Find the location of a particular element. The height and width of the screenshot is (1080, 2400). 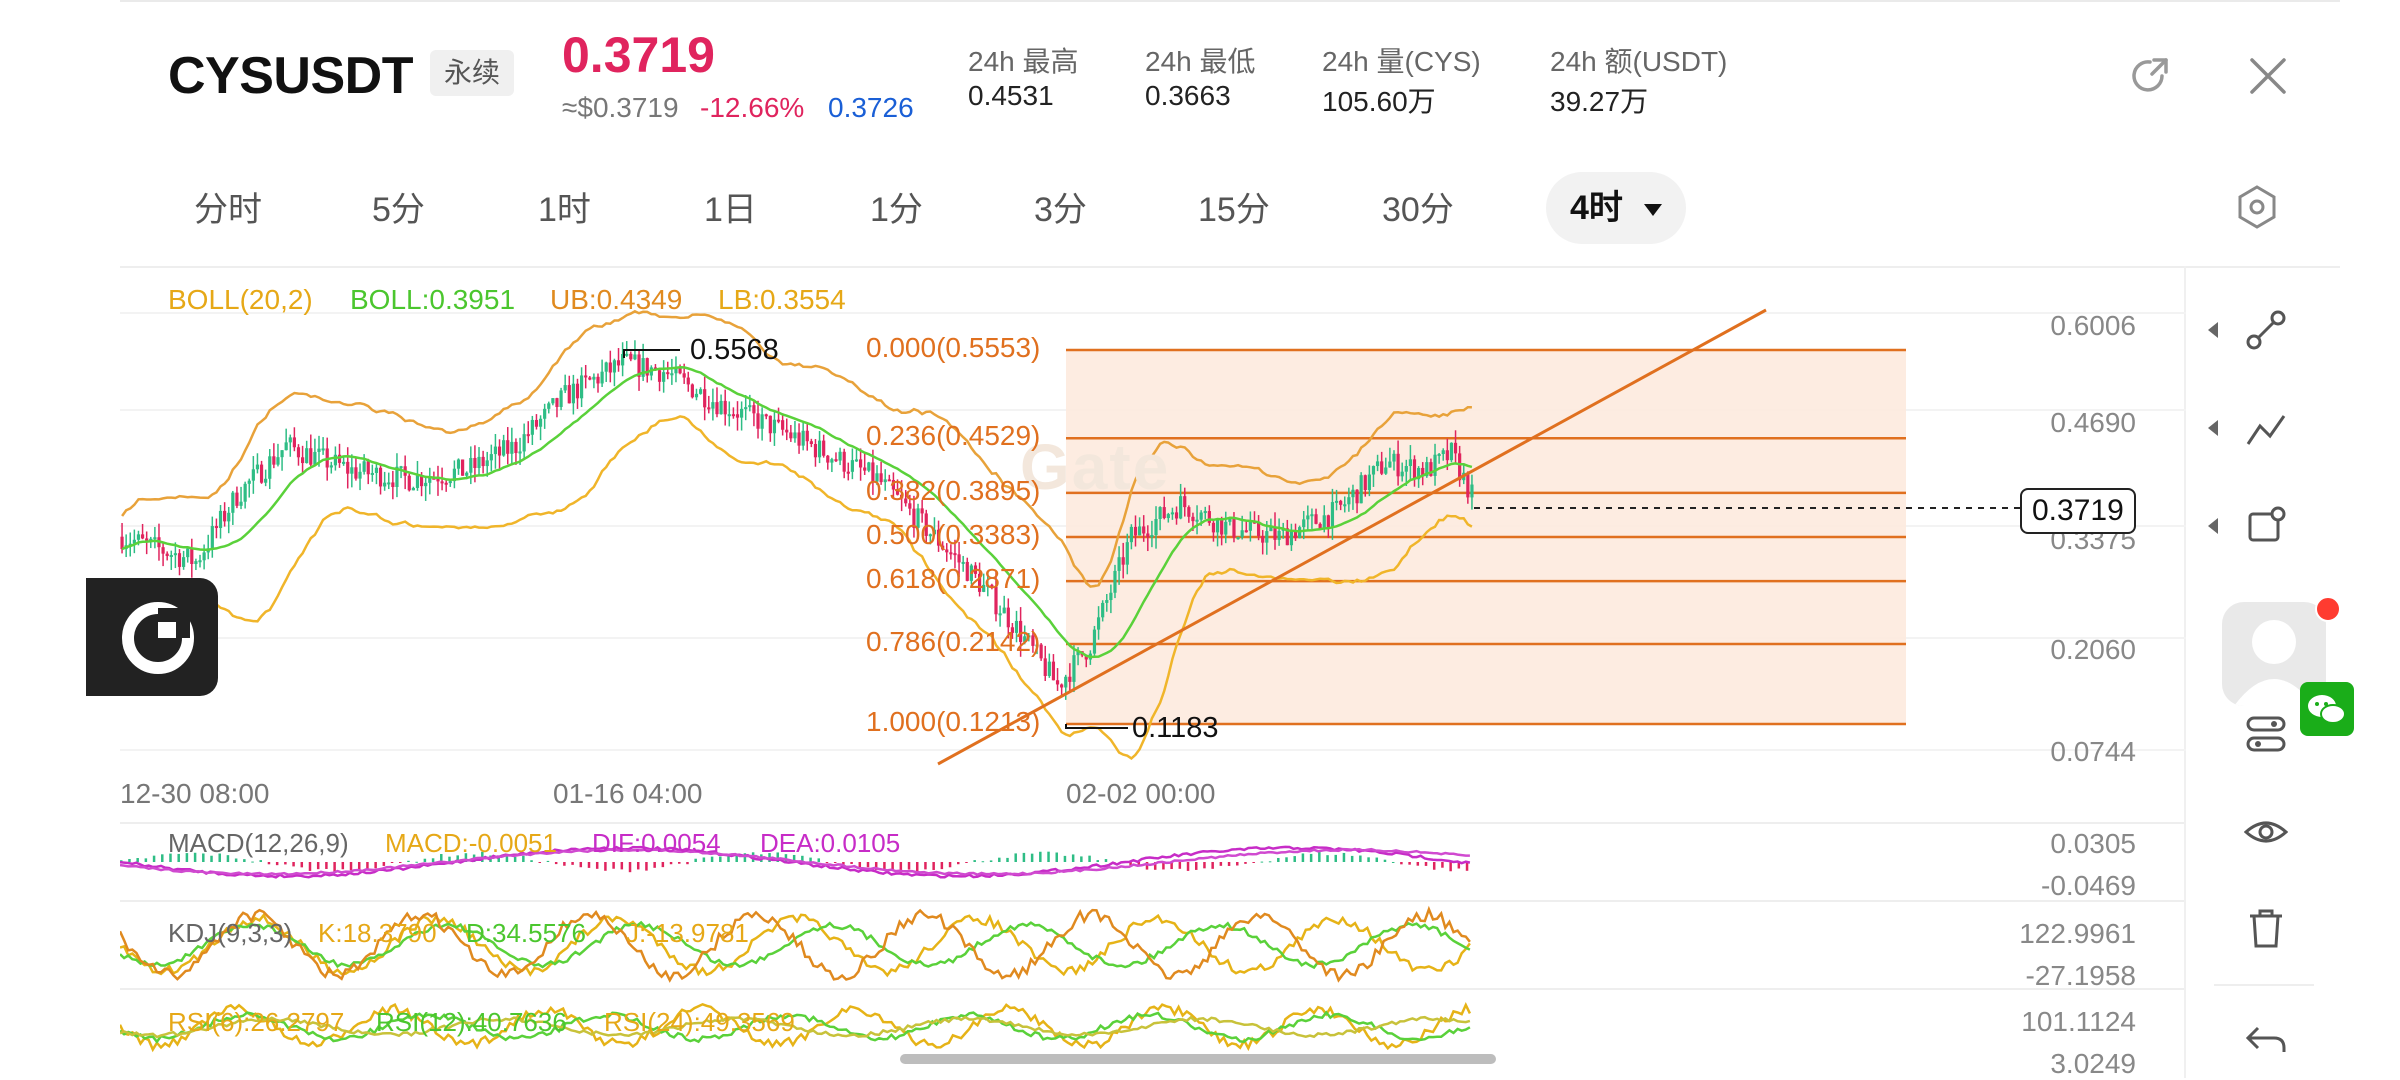

rsi-pane is located at coordinates (800, 1027).